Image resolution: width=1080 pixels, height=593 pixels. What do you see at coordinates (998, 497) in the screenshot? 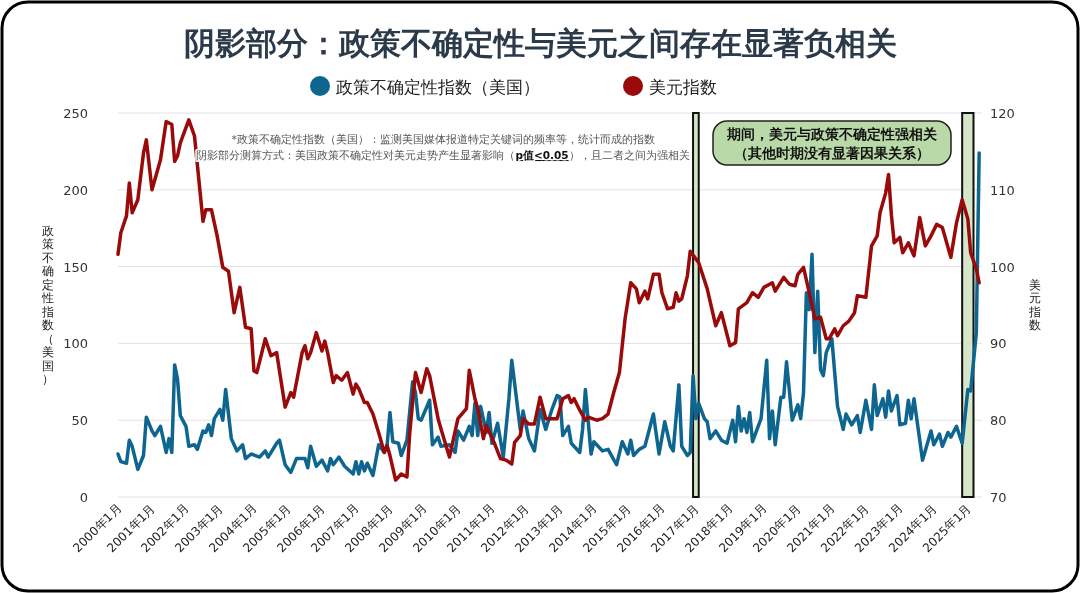
I see `y2-tick-label: 70` at bounding box center [998, 497].